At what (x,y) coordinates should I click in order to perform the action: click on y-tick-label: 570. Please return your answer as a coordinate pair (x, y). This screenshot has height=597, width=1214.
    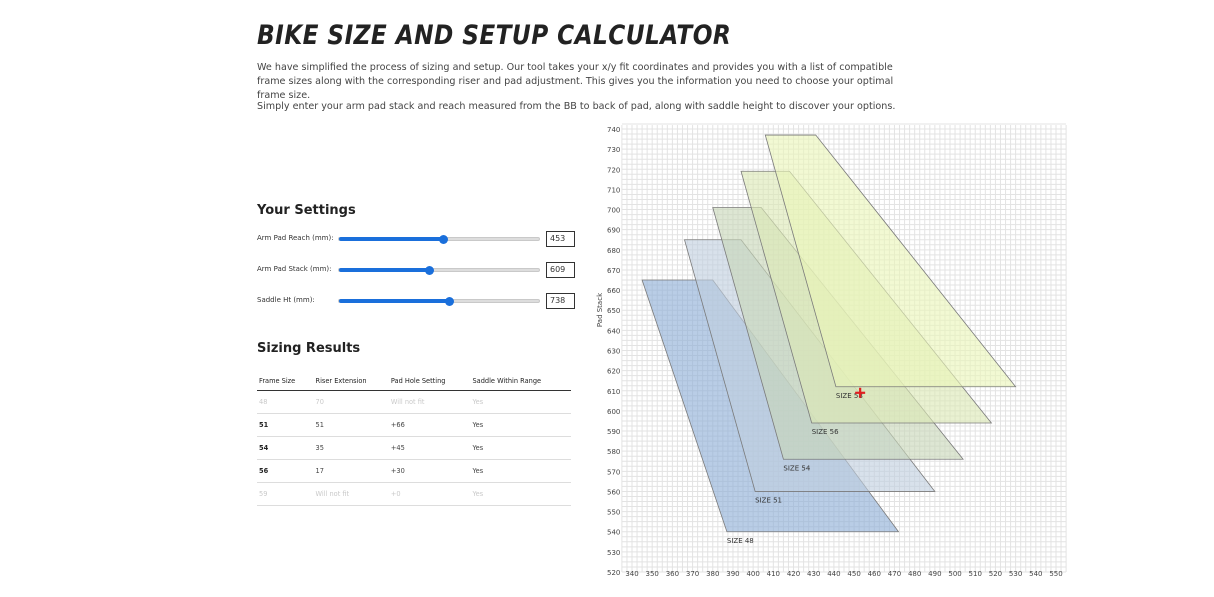
    Looking at the image, I should click on (613, 472).